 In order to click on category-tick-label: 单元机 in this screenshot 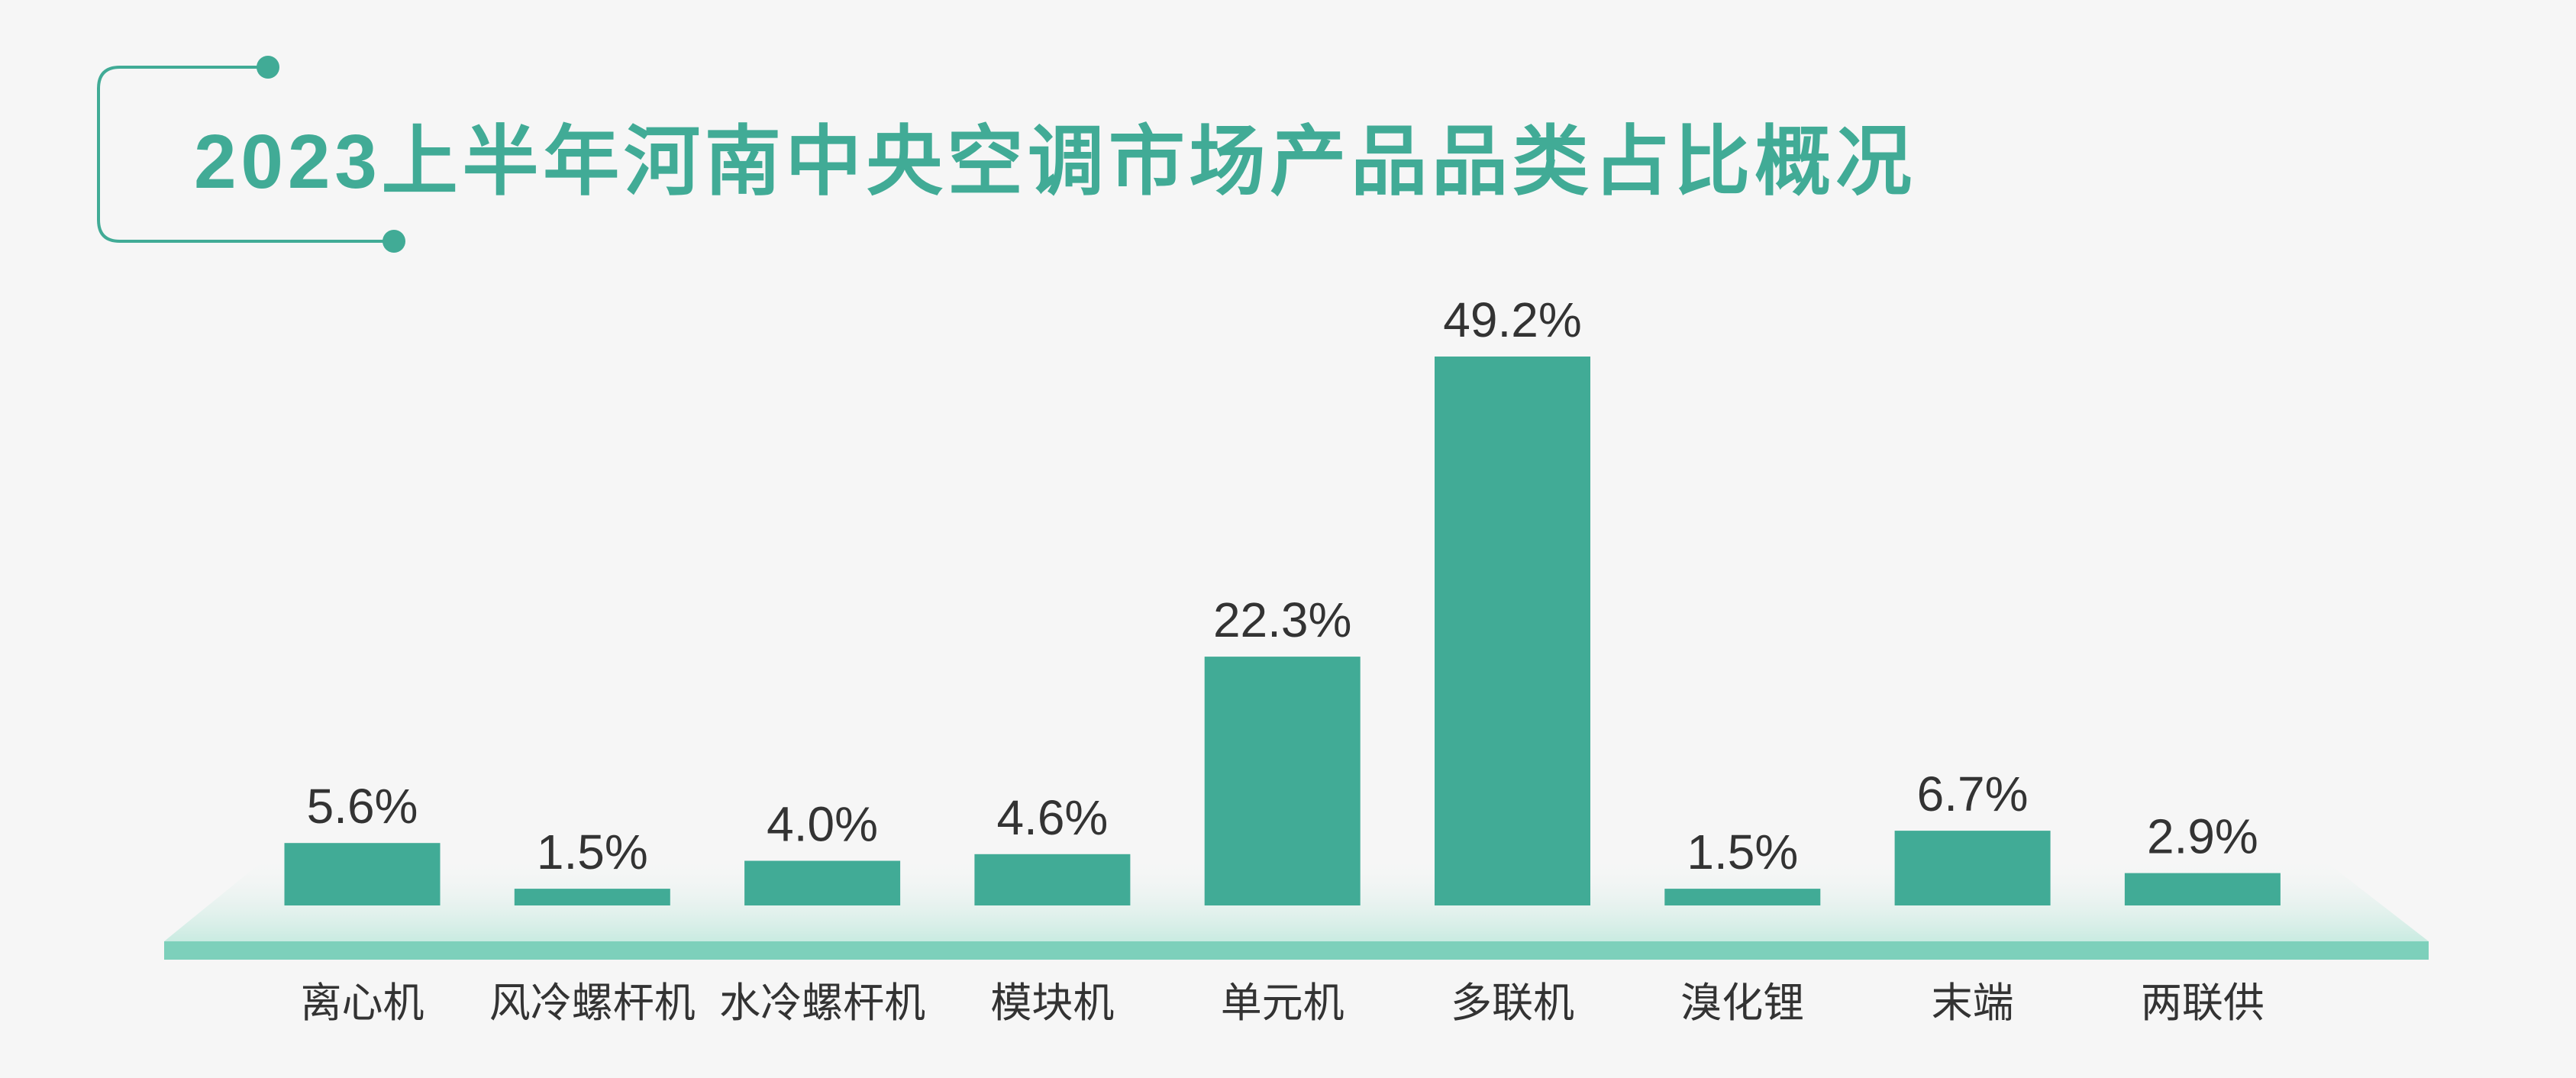, I will do `click(1282, 1003)`.